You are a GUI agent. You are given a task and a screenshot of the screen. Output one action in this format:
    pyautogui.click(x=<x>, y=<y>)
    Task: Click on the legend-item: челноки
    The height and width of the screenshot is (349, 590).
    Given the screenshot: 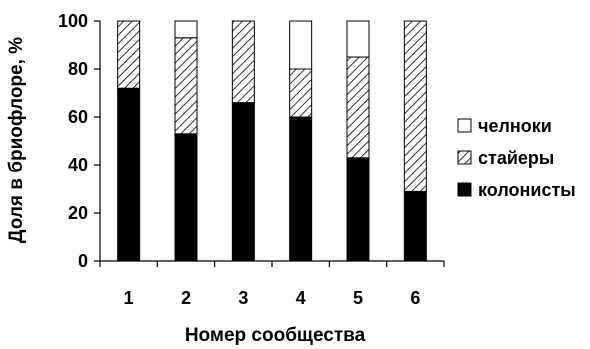 What is the action you would take?
    pyautogui.click(x=504, y=126)
    